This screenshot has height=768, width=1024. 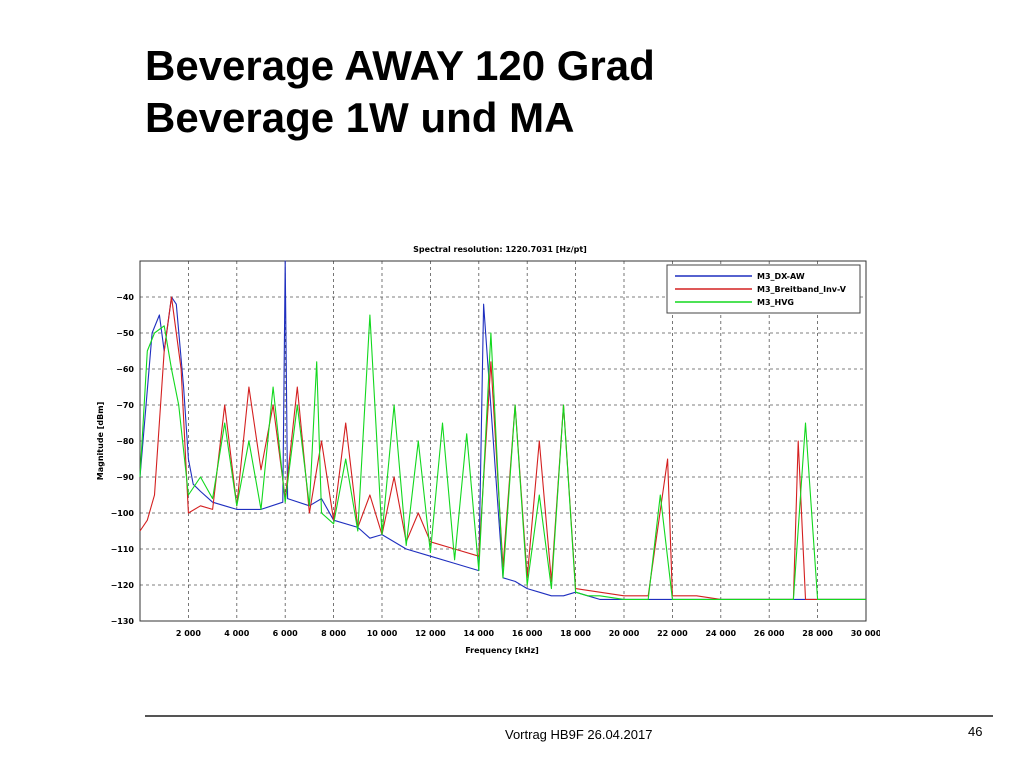 What do you see at coordinates (125, 441) in the screenshot?
I see `y-tick-label: −80` at bounding box center [125, 441].